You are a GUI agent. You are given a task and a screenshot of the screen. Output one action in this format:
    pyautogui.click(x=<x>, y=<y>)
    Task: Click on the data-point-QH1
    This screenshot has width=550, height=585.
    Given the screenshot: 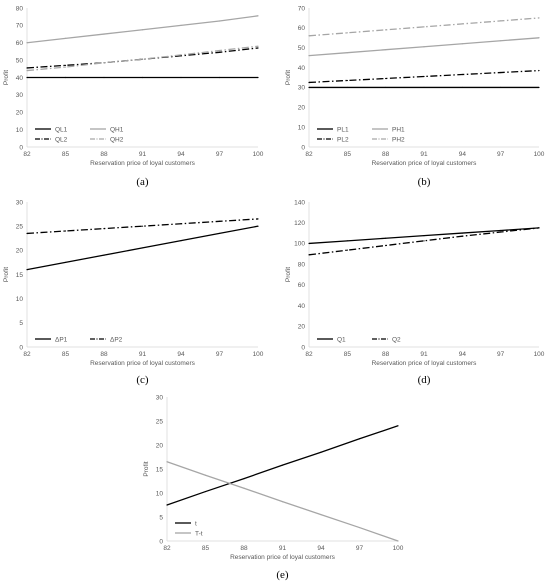 What is the action you would take?
    pyautogui.click(x=65, y=38)
    